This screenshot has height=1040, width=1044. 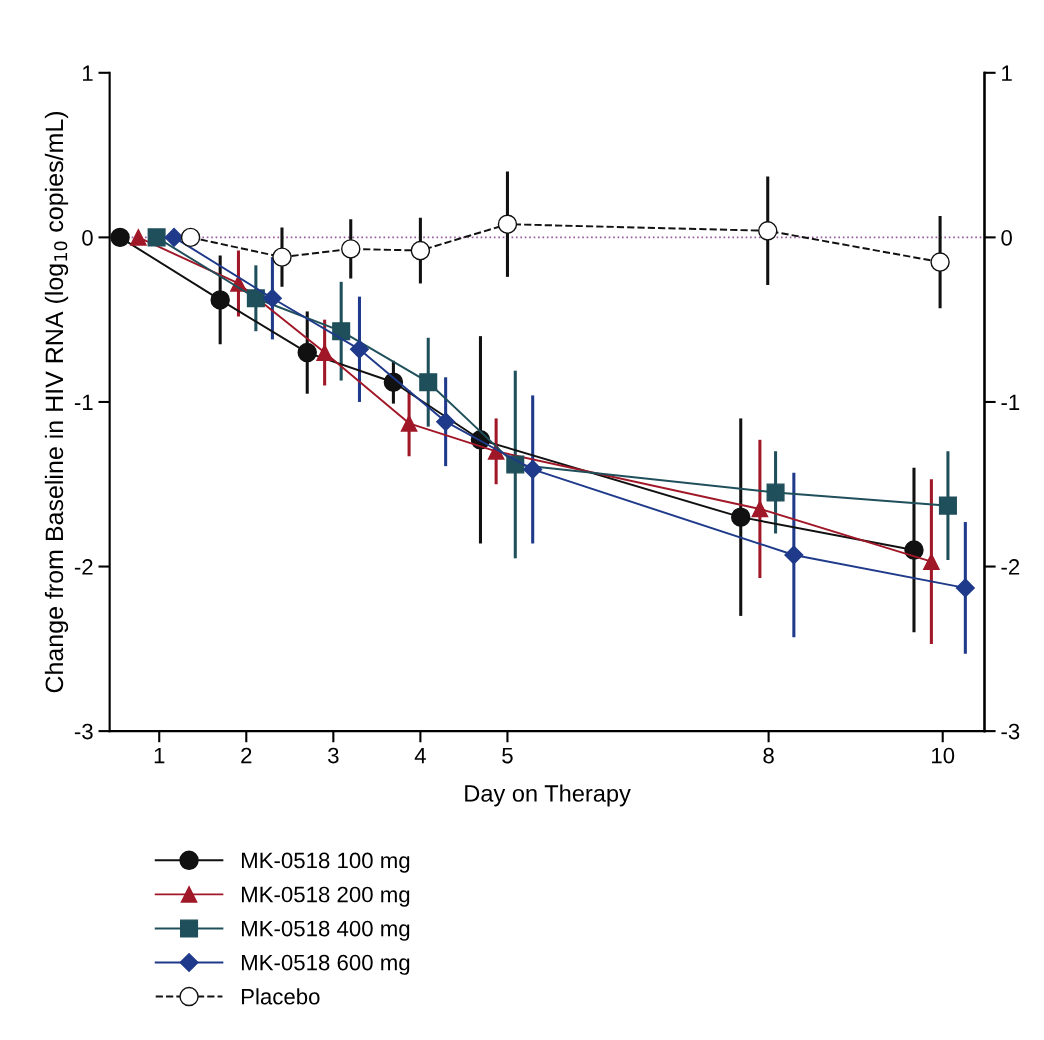 What do you see at coordinates (1010, 731) in the screenshot?
I see `y2-tick-label: -3` at bounding box center [1010, 731].